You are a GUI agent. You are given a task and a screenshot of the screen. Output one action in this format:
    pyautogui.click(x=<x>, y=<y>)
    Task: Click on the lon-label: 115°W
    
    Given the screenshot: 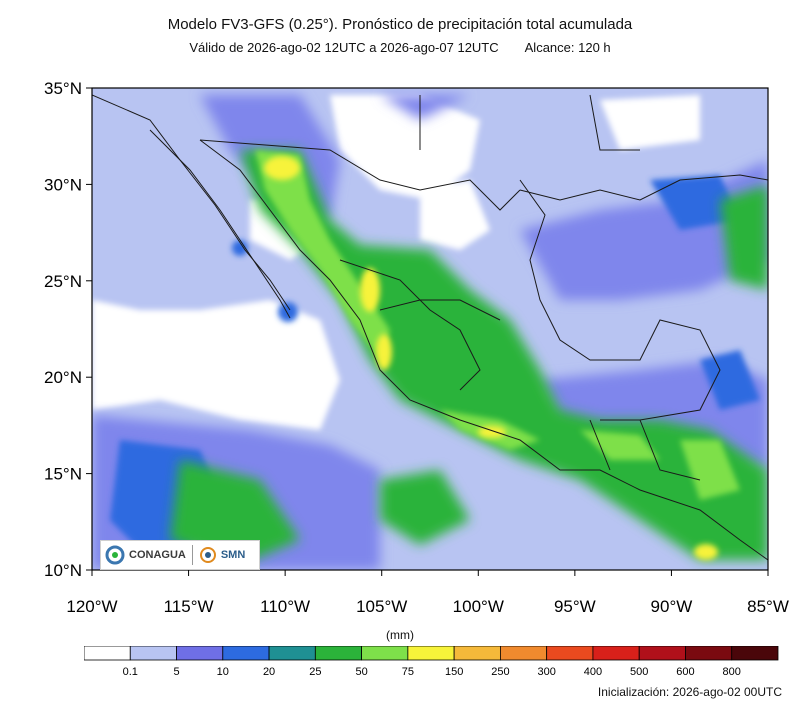 What is the action you would take?
    pyautogui.click(x=189, y=606)
    